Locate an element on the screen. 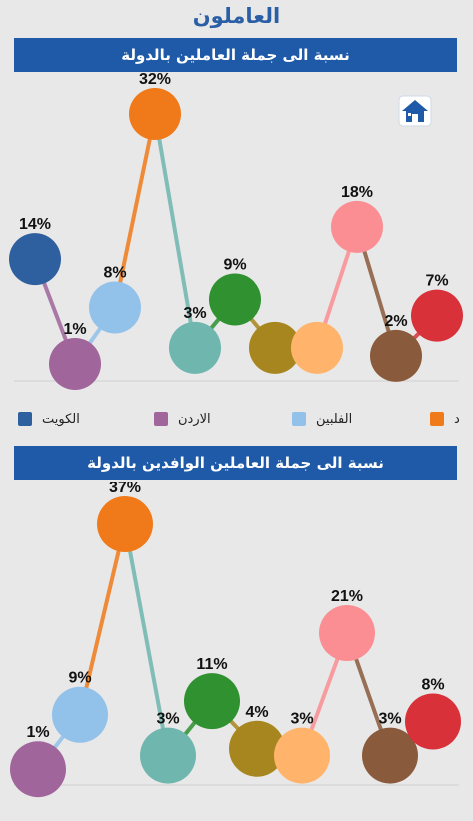 The width and height of the screenshot is (473, 821). legend-item: الاردن is located at coordinates (182, 419).